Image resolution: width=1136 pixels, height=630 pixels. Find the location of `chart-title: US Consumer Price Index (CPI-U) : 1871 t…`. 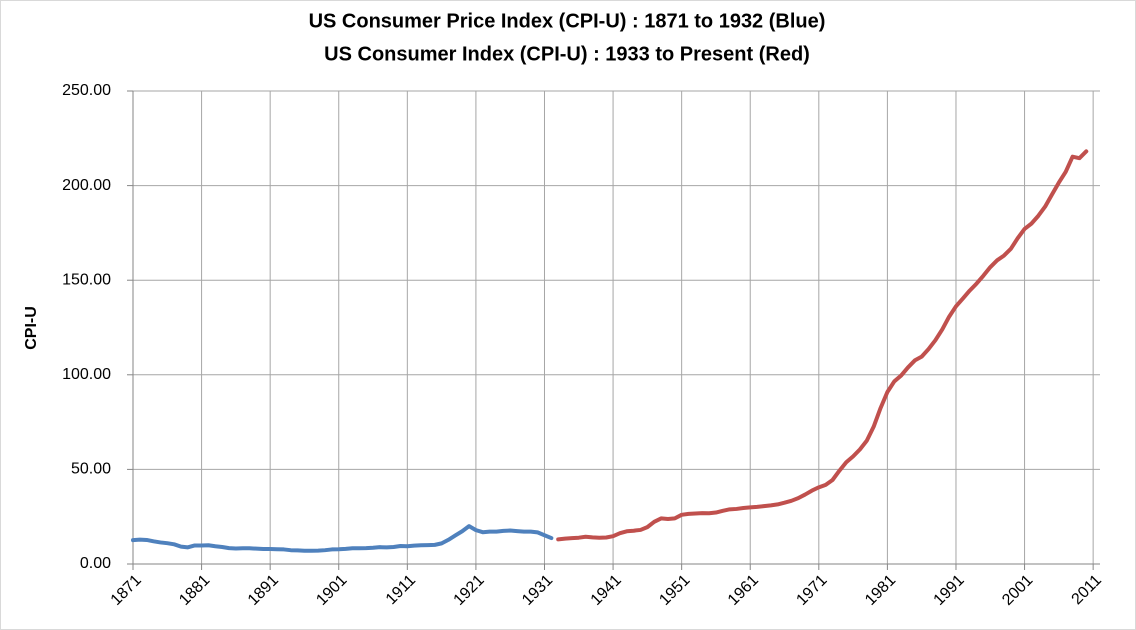

chart-title: US Consumer Price Index (CPI-U) : 1871 t… is located at coordinates (567, 21).